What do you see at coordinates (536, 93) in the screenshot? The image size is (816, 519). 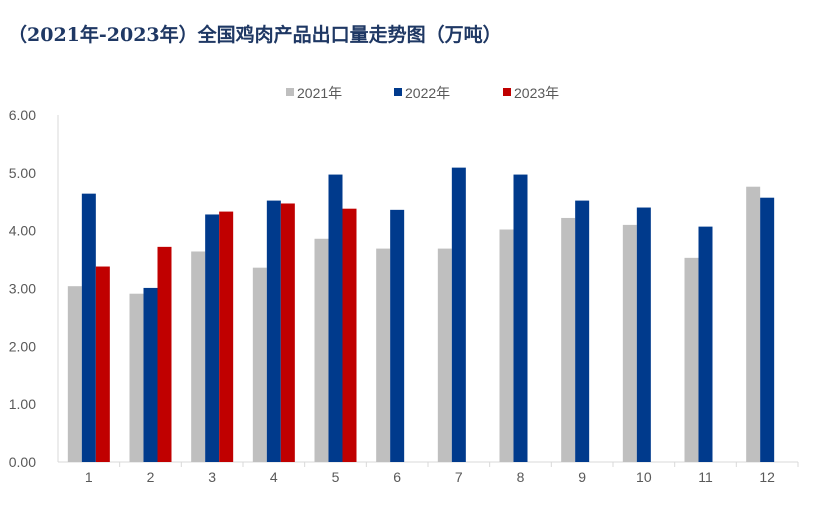 I see `legend-label: 2023年` at bounding box center [536, 93].